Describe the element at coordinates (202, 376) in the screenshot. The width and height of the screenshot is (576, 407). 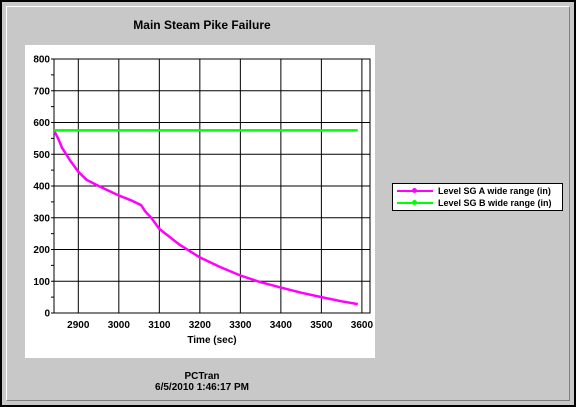
I see `footer-app-name: PCTran` at that location.